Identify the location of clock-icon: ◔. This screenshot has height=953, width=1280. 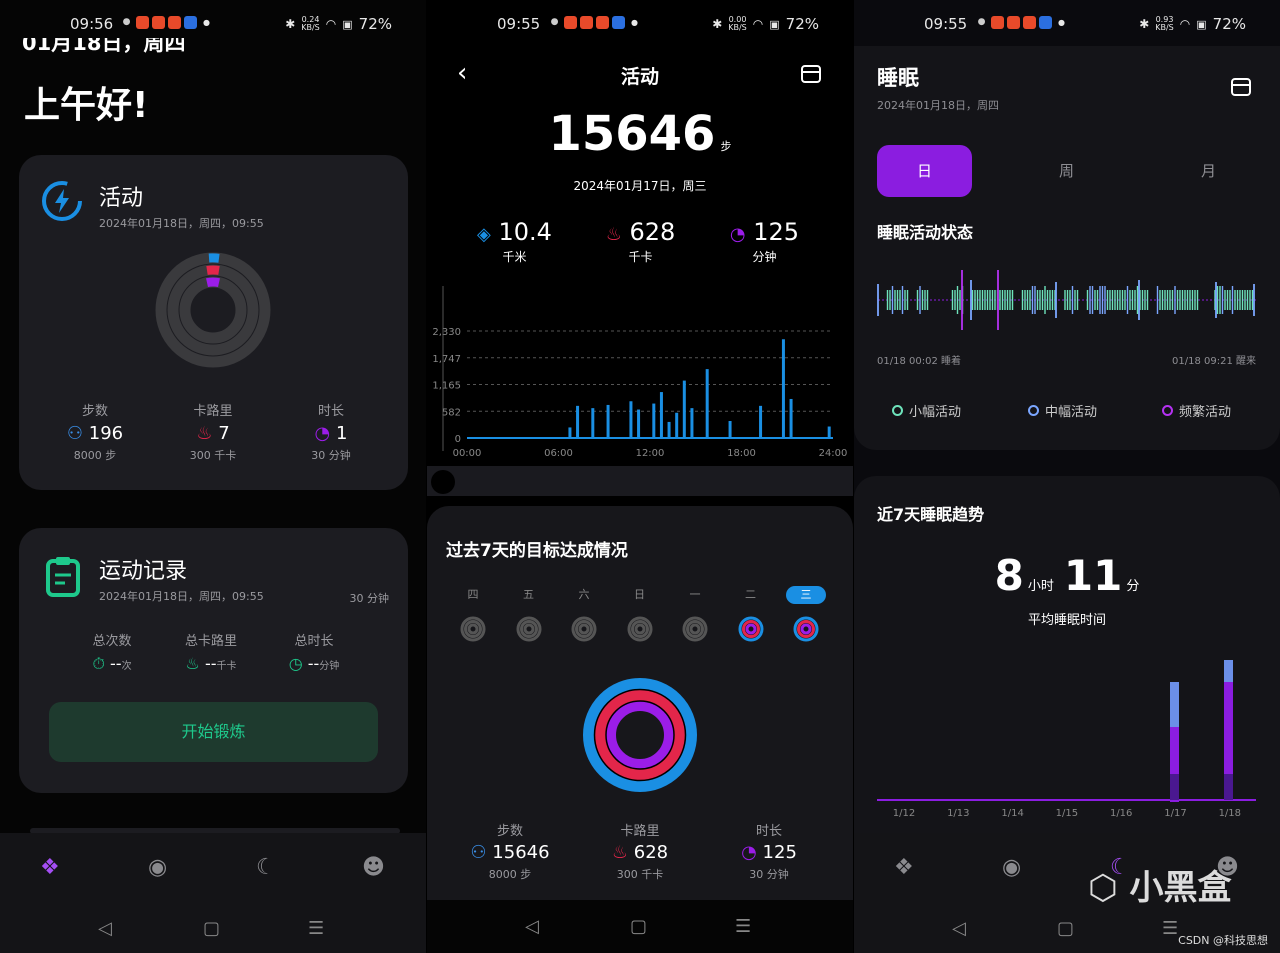
(737, 234).